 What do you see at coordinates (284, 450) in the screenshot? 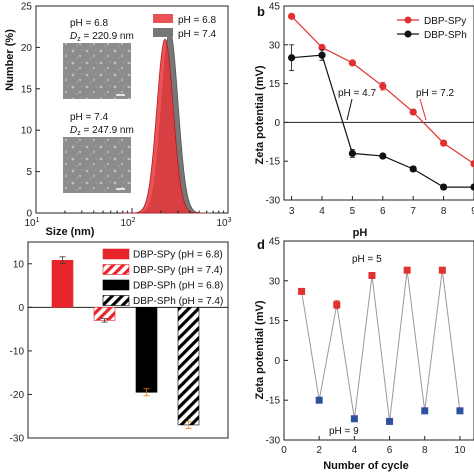
I see `d-xtick-label: 0` at bounding box center [284, 450].